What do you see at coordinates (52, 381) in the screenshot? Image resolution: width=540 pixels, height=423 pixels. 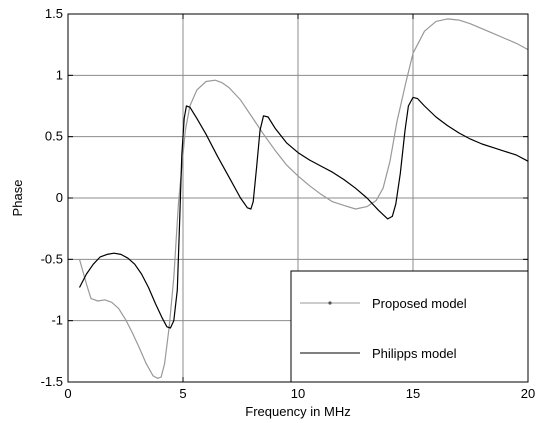 I see `y-tick-label: -1.5` at bounding box center [52, 381].